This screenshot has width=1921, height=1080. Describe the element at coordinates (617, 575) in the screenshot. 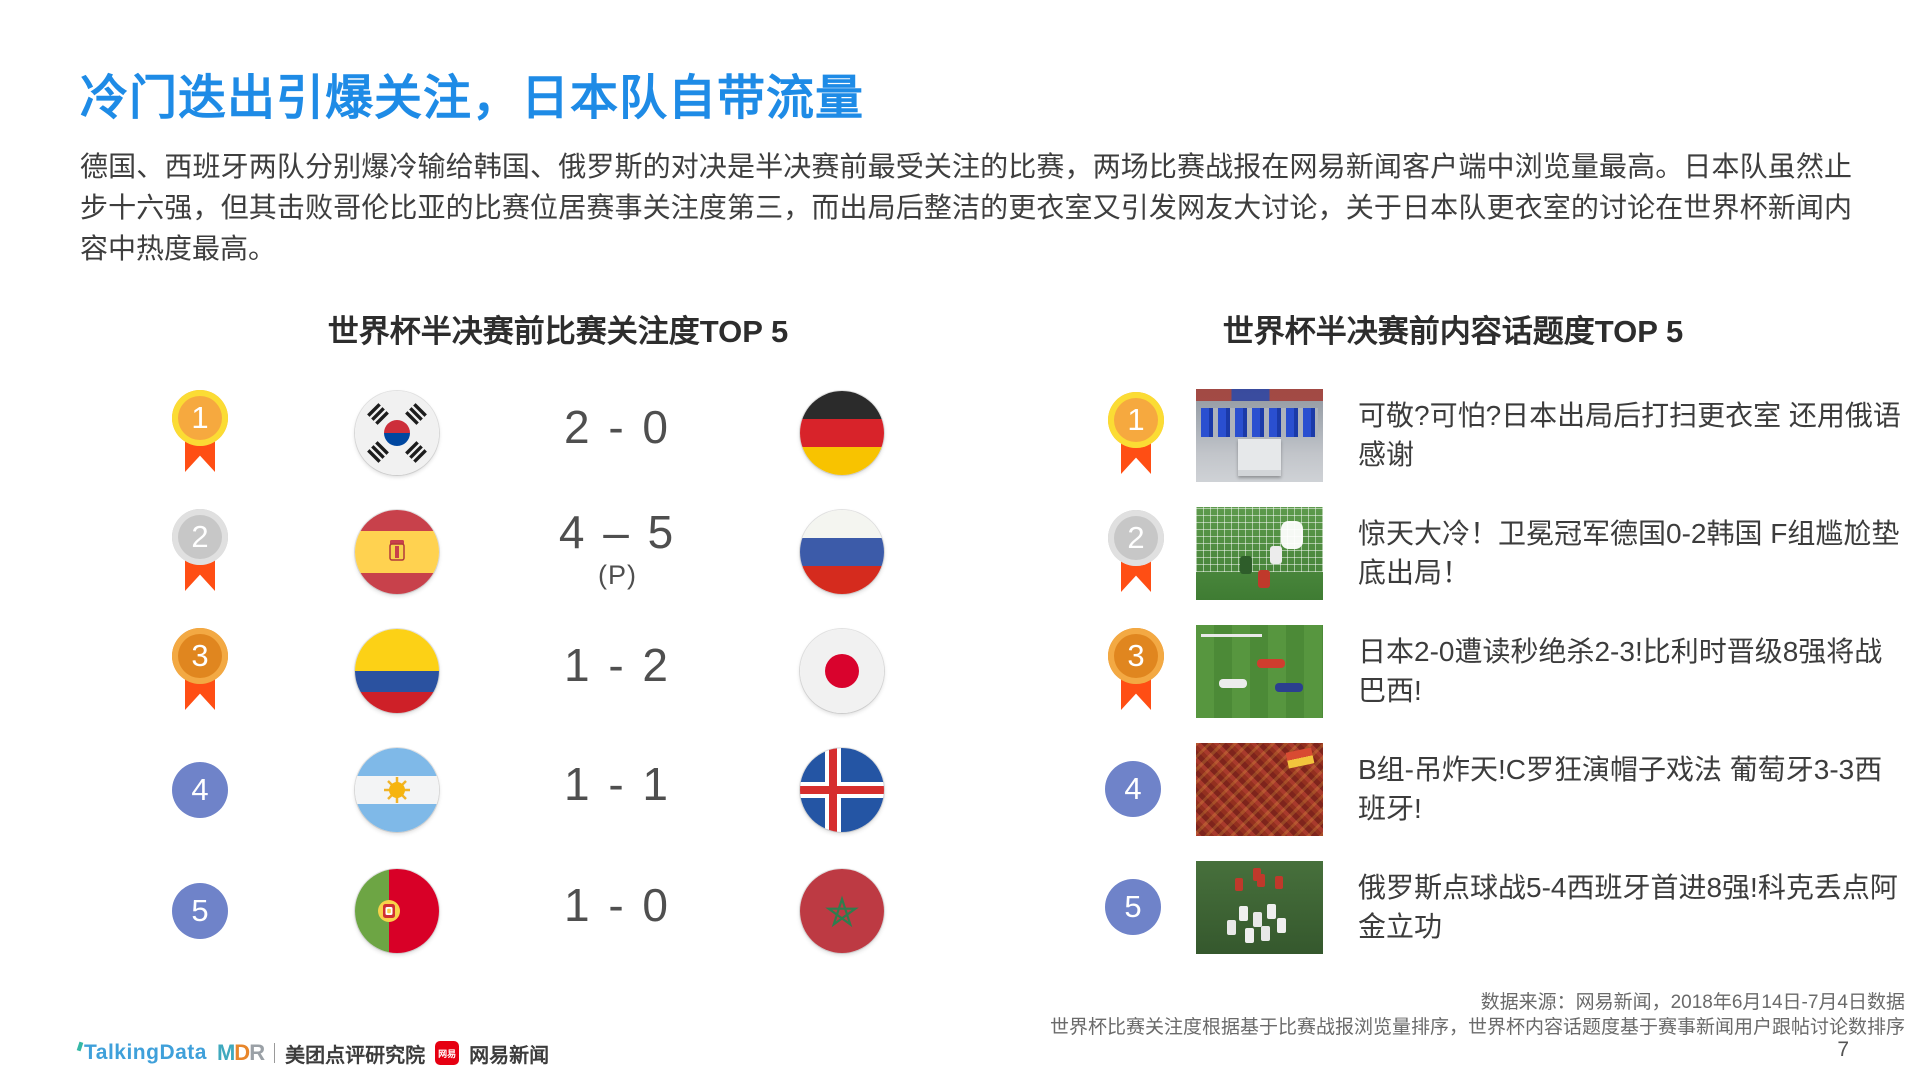

I see `score-note: (P)` at that location.